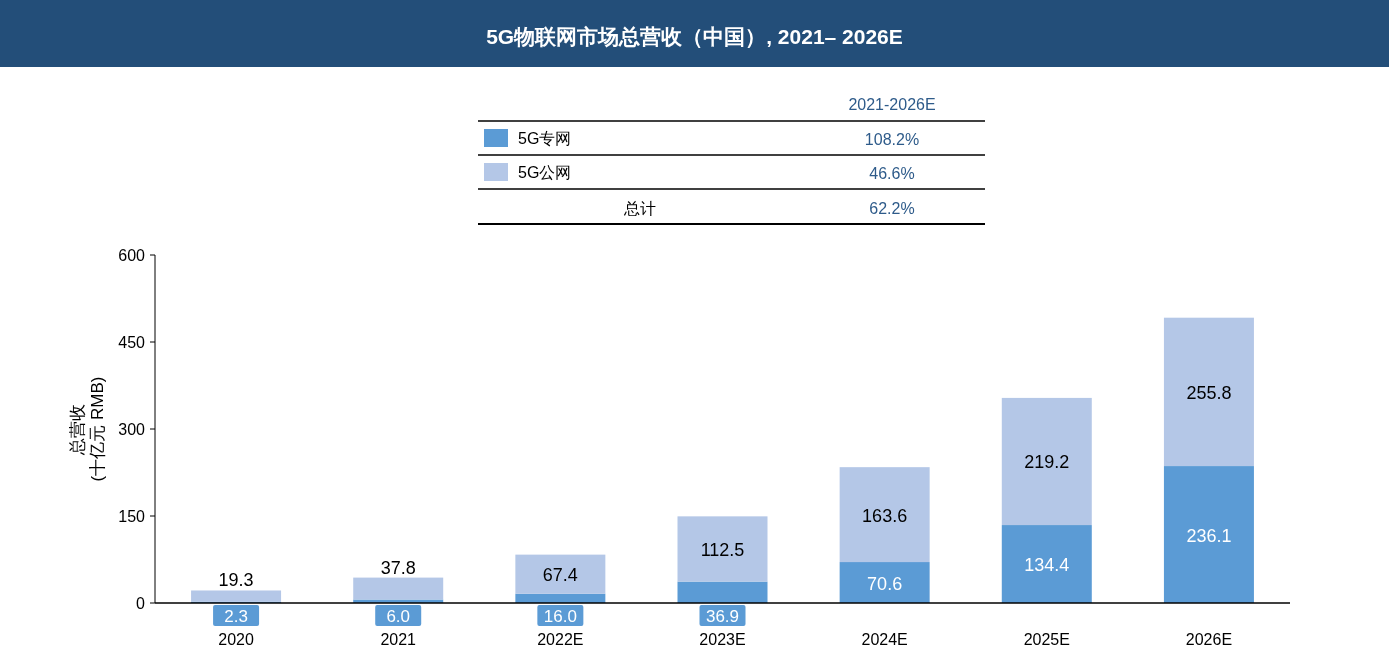  Describe the element at coordinates (132, 342) in the screenshot. I see `y-tick-label: 450` at that location.